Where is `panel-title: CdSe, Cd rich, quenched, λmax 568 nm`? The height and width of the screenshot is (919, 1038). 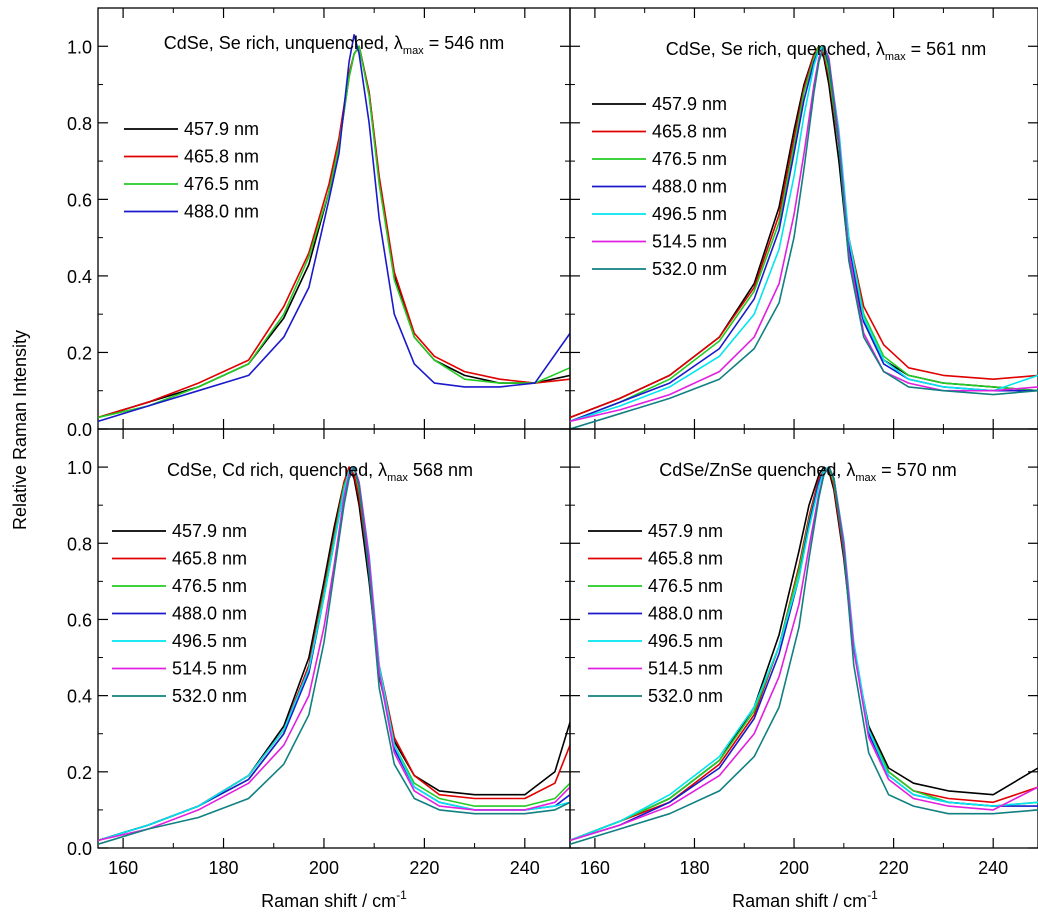
panel-title: CdSe, Cd rich, quenched, λmax 568 nm is located at coordinates (320, 472).